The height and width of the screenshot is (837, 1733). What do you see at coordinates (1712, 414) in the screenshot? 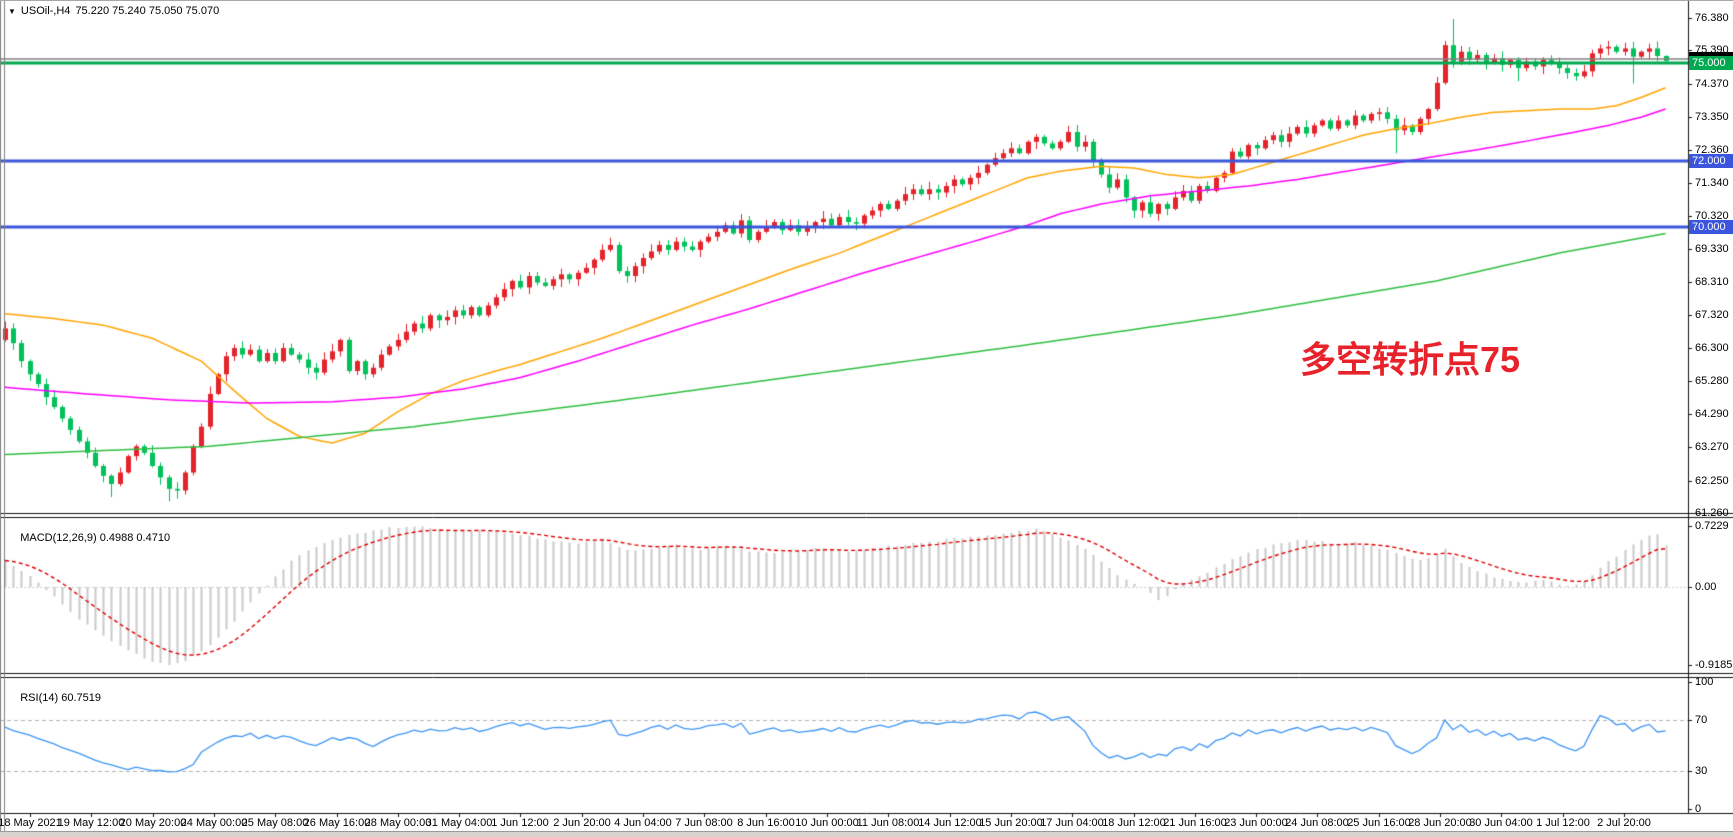
I see `price-axis-tick: 64.290` at bounding box center [1712, 414].